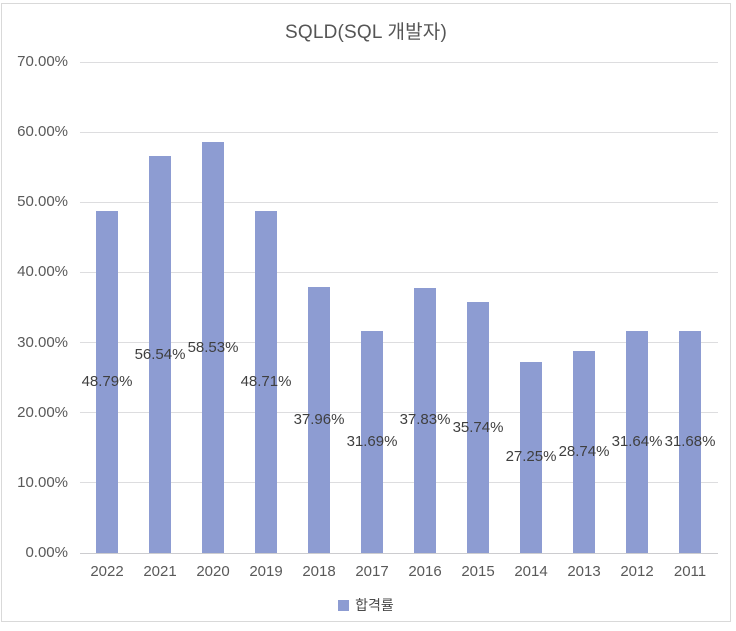 This screenshot has height=631, width=736. Describe the element at coordinates (372, 571) in the screenshot. I see `x-axis-tick-label: 2017` at that location.